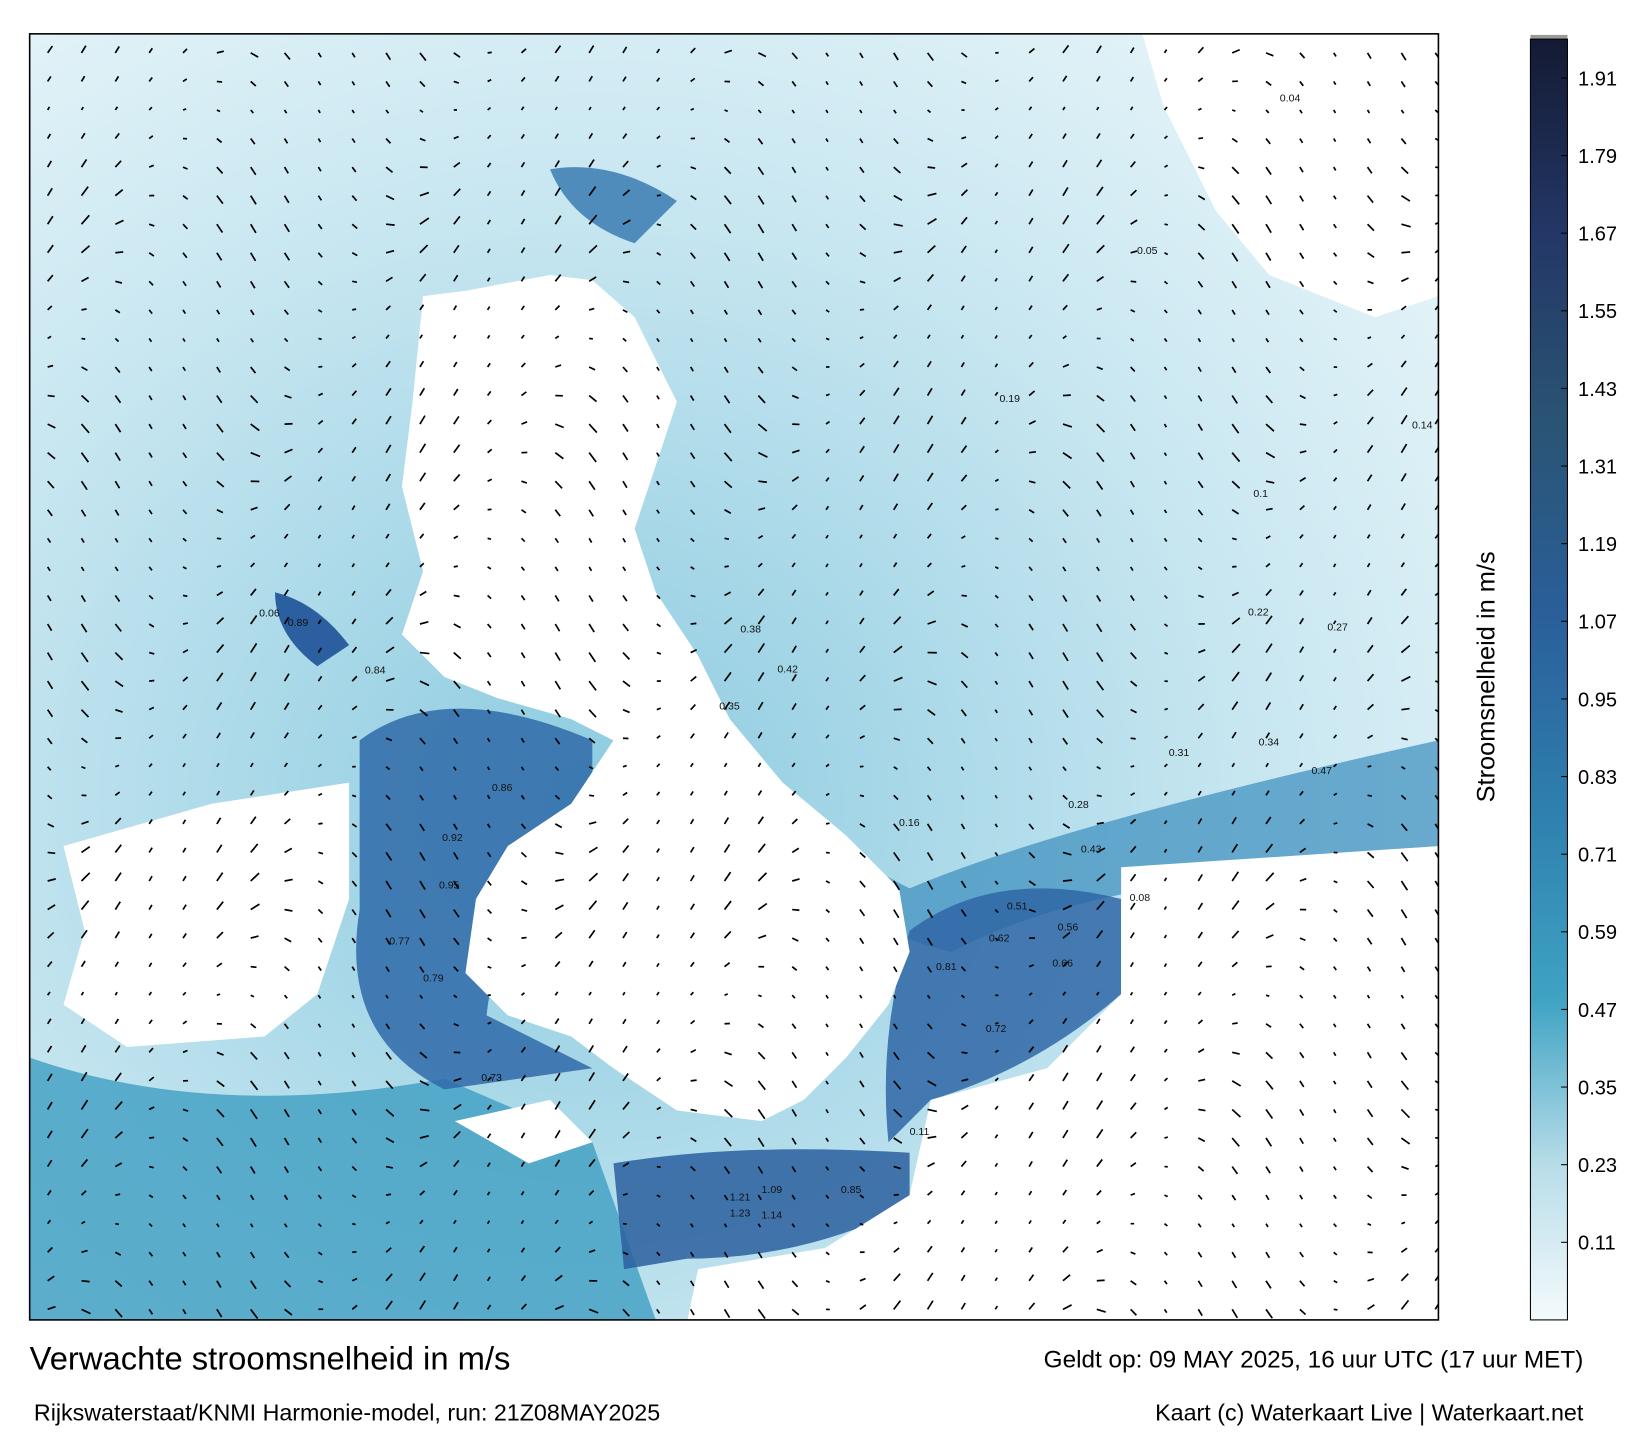 This screenshot has height=1455, width=1650. What do you see at coordinates (729, 707) in the screenshot?
I see `speed-label: 0.35` at bounding box center [729, 707].